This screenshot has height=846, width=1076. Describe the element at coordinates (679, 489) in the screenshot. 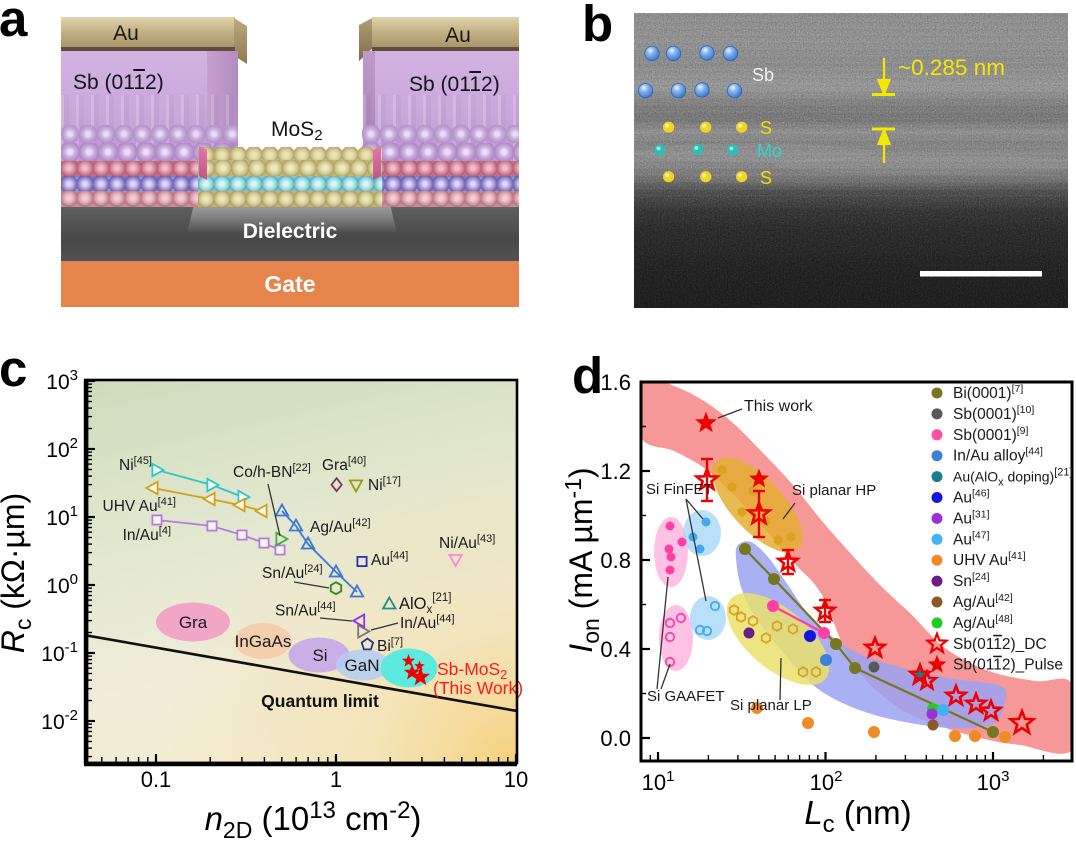

I see `svg-text: Si FinFET` at that location.